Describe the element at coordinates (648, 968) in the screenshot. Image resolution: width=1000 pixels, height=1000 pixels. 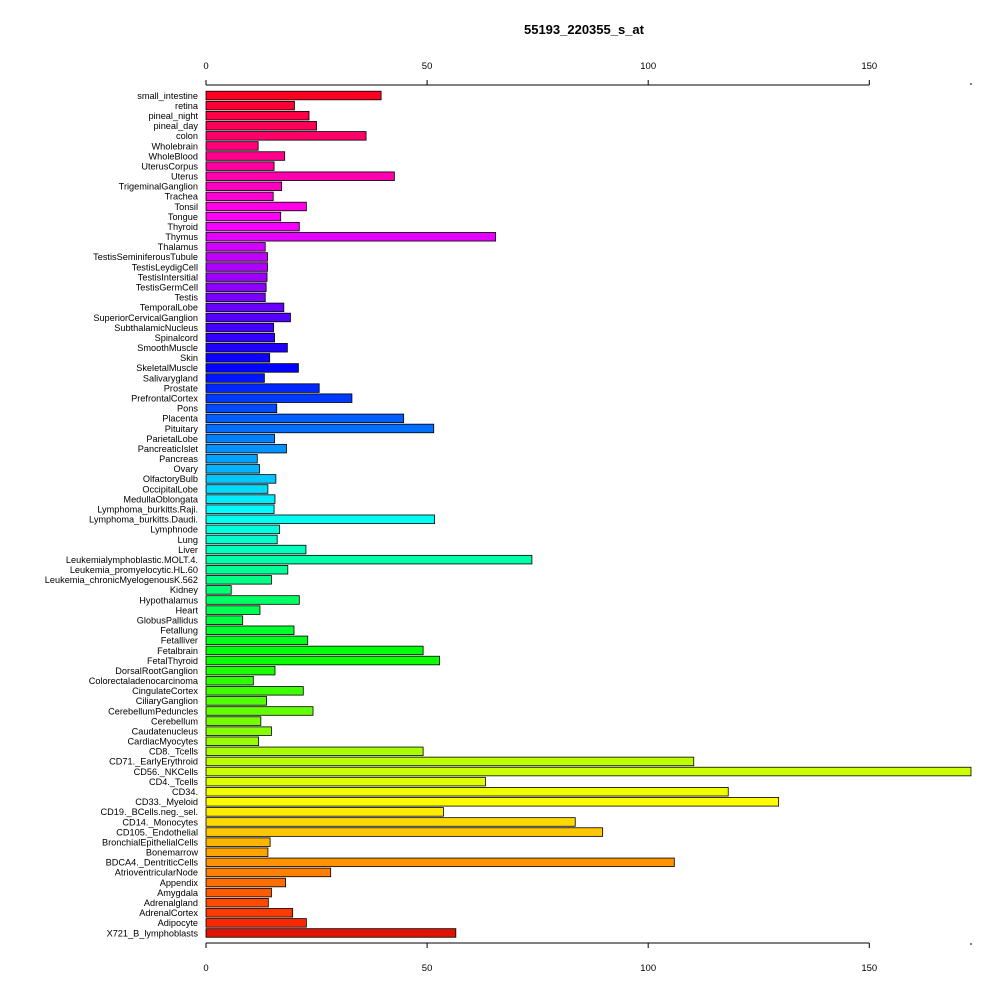
I see `bottom-axis-tick-label: 100` at that location.